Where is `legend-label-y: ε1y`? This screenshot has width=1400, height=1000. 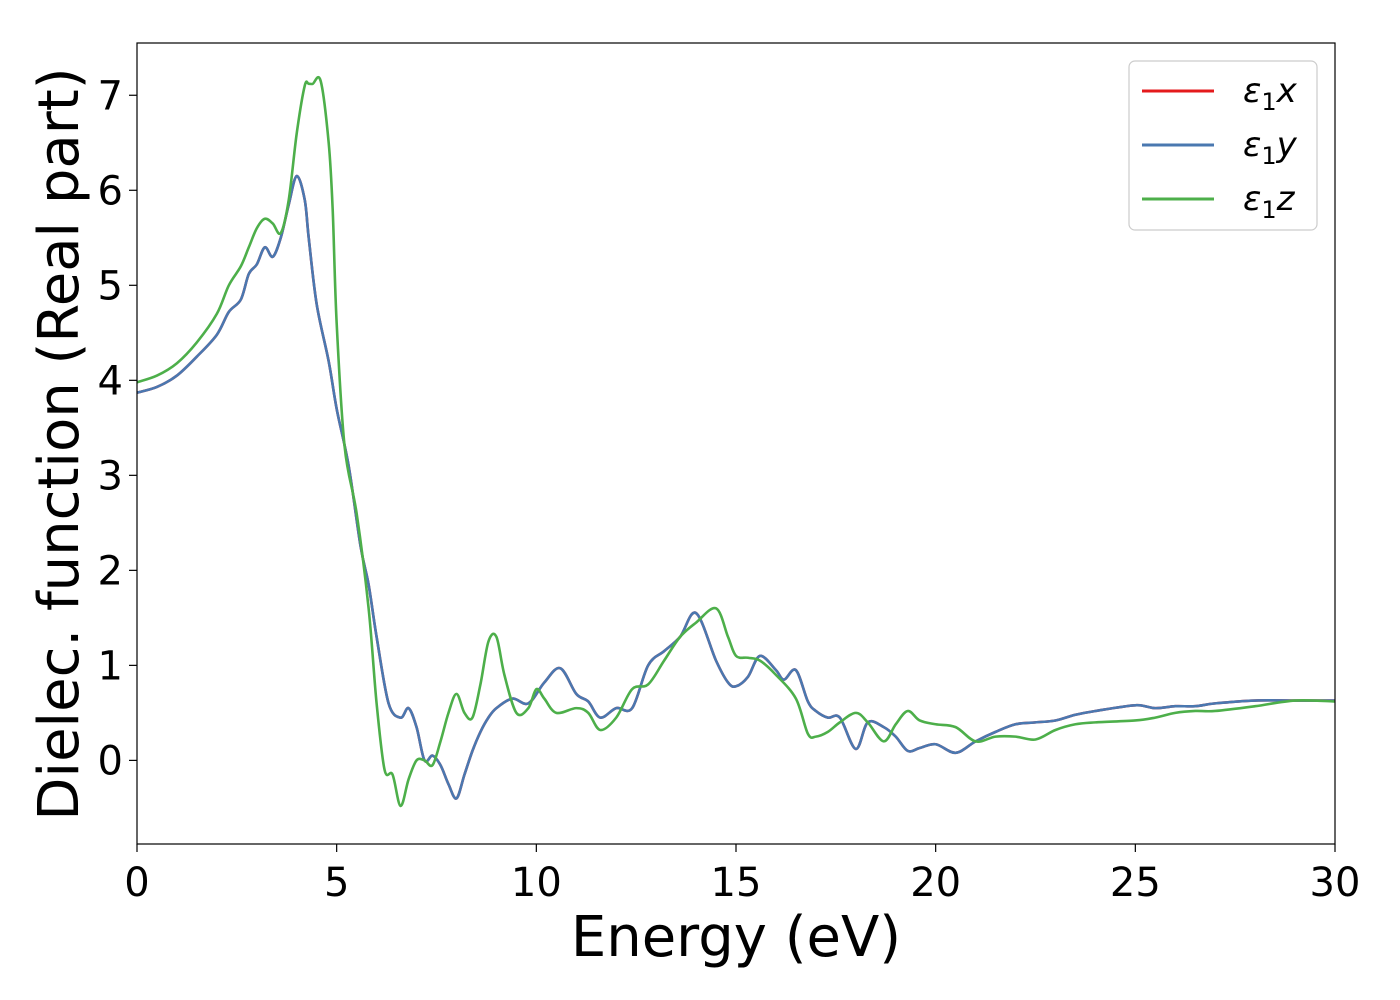 legend-label-y: ε1y is located at coordinates (1270, 147).